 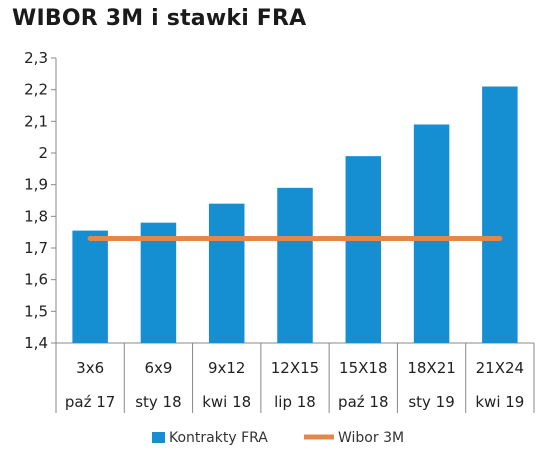 What do you see at coordinates (295, 368) in the screenshot?
I see `x-tick-label-contract: 12X15` at bounding box center [295, 368].